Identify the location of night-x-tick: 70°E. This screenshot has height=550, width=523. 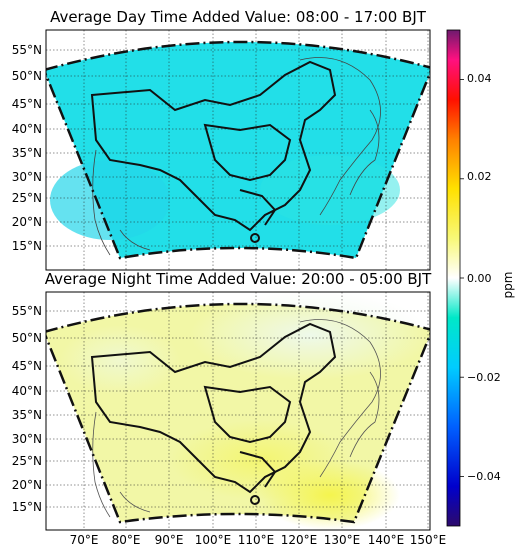
(84, 540).